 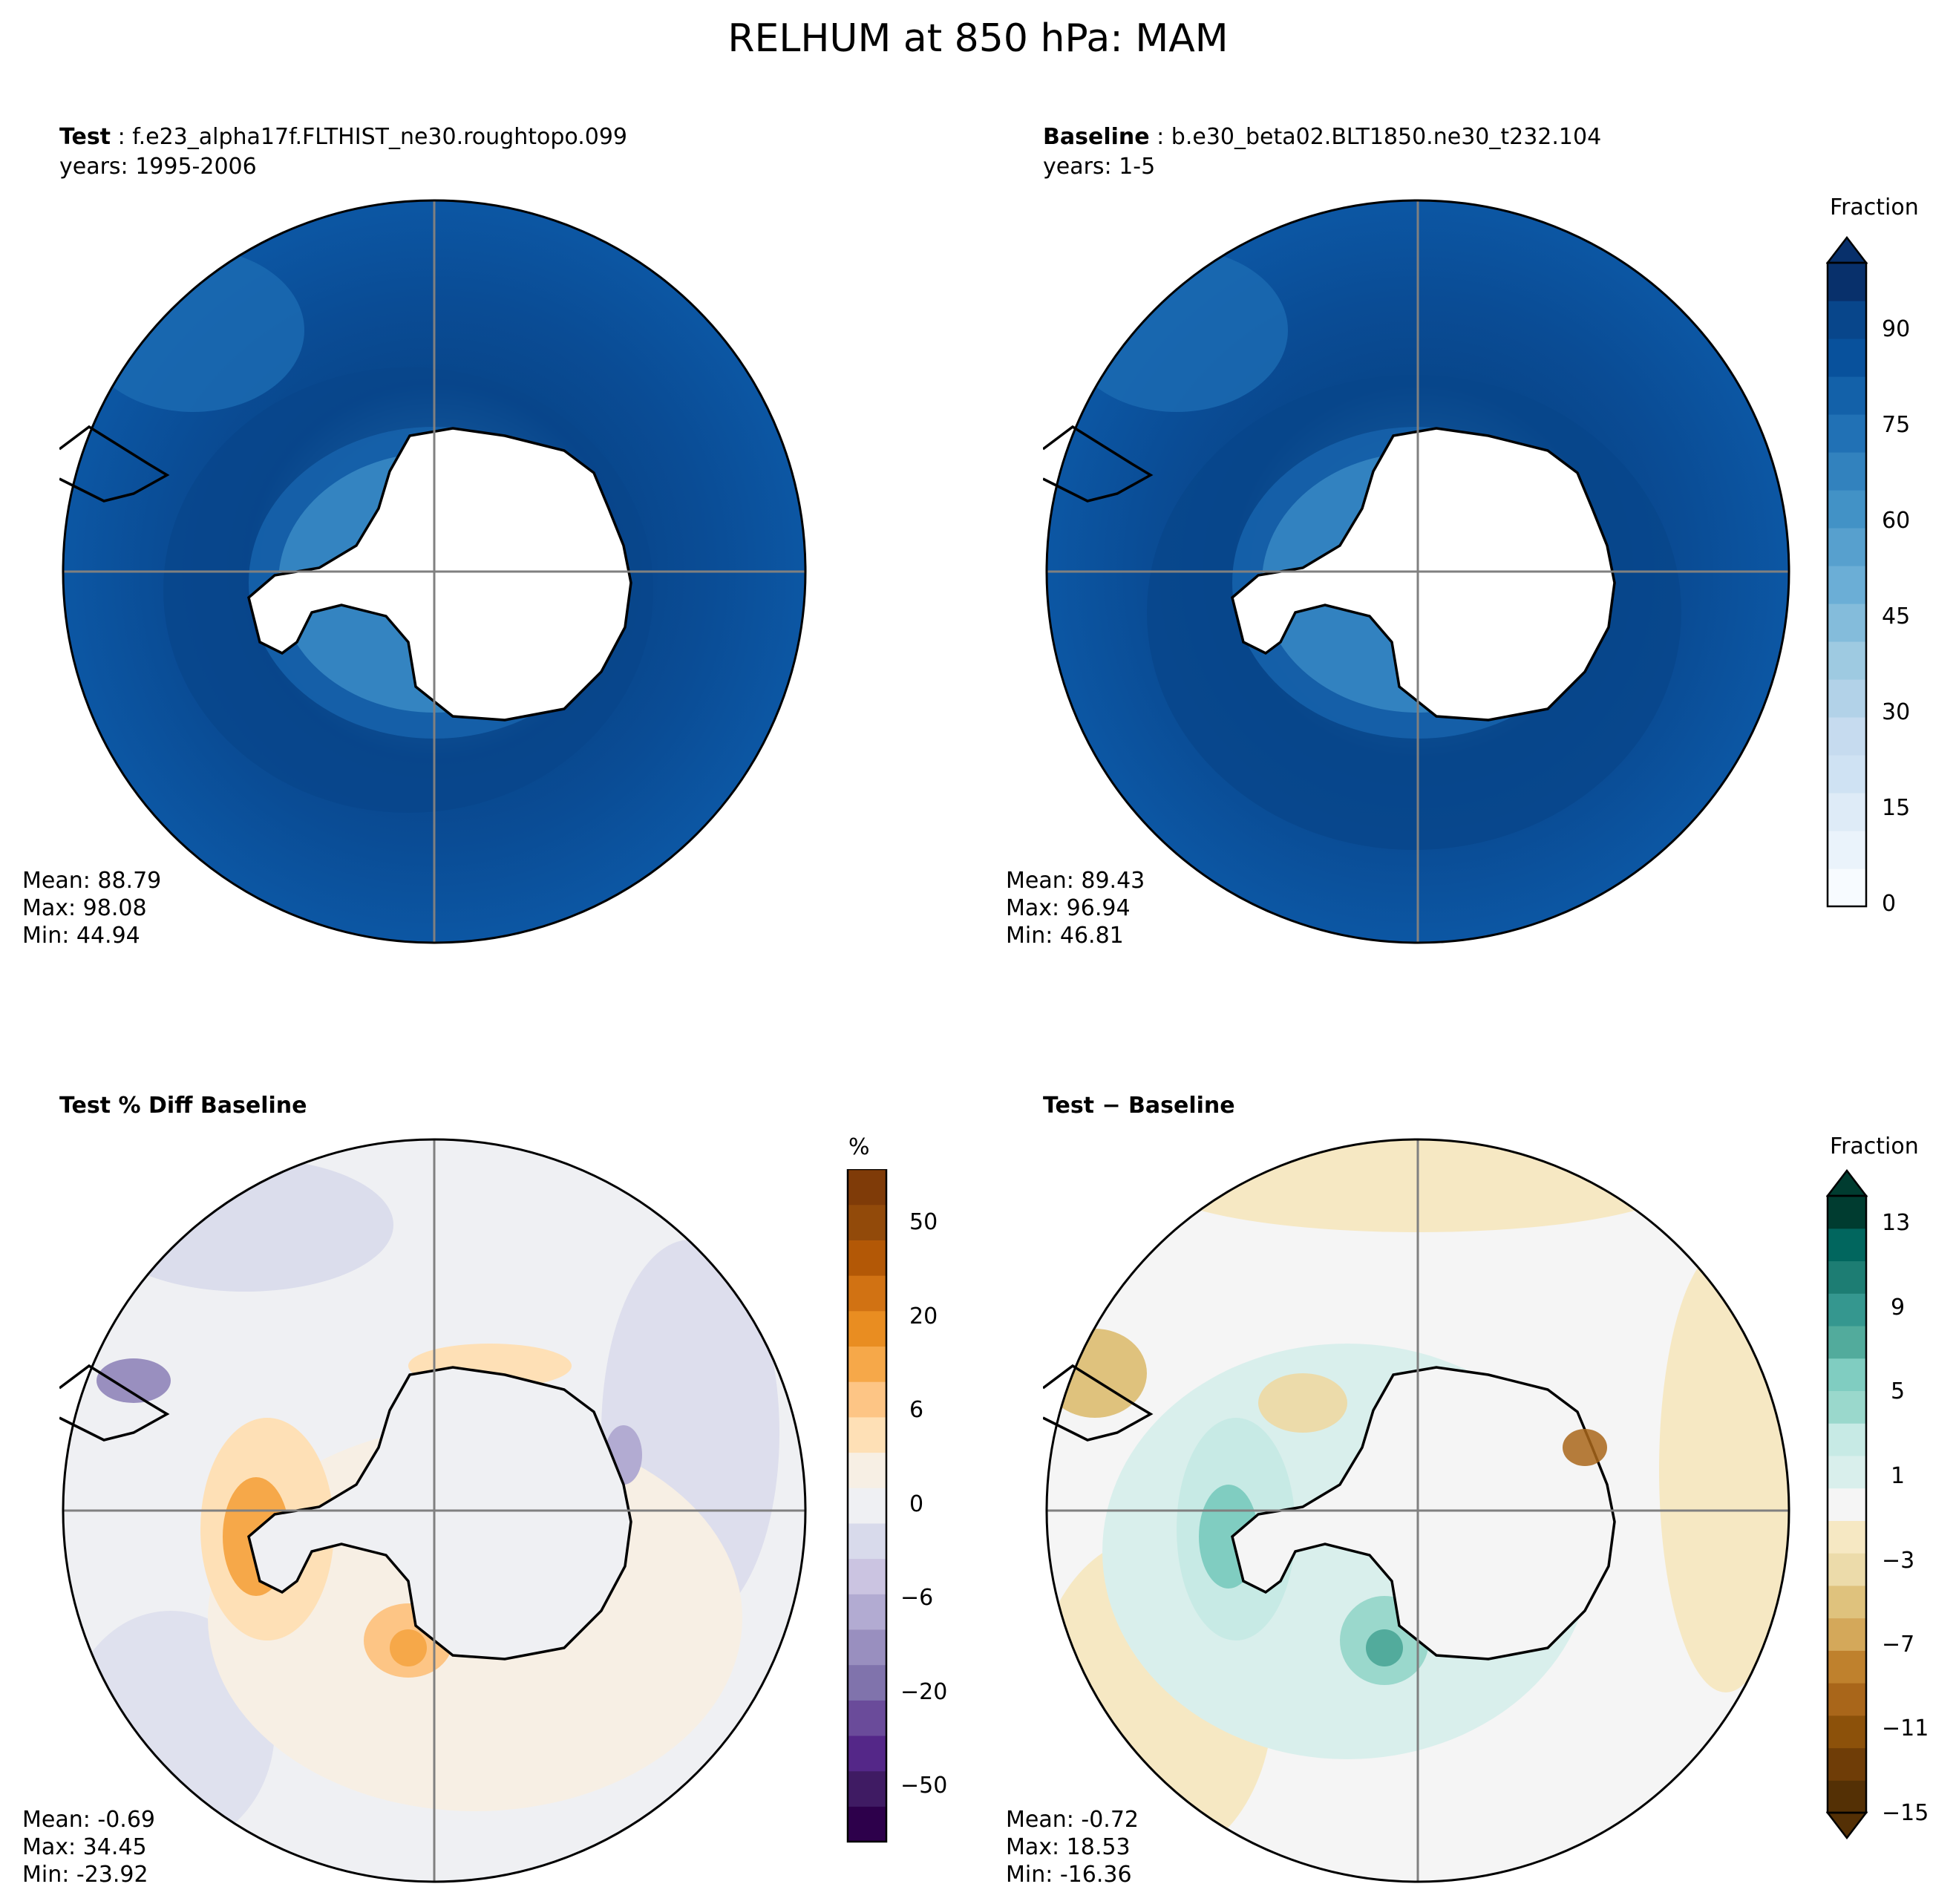 I want to click on baseline-map, so click(x=1416, y=572).